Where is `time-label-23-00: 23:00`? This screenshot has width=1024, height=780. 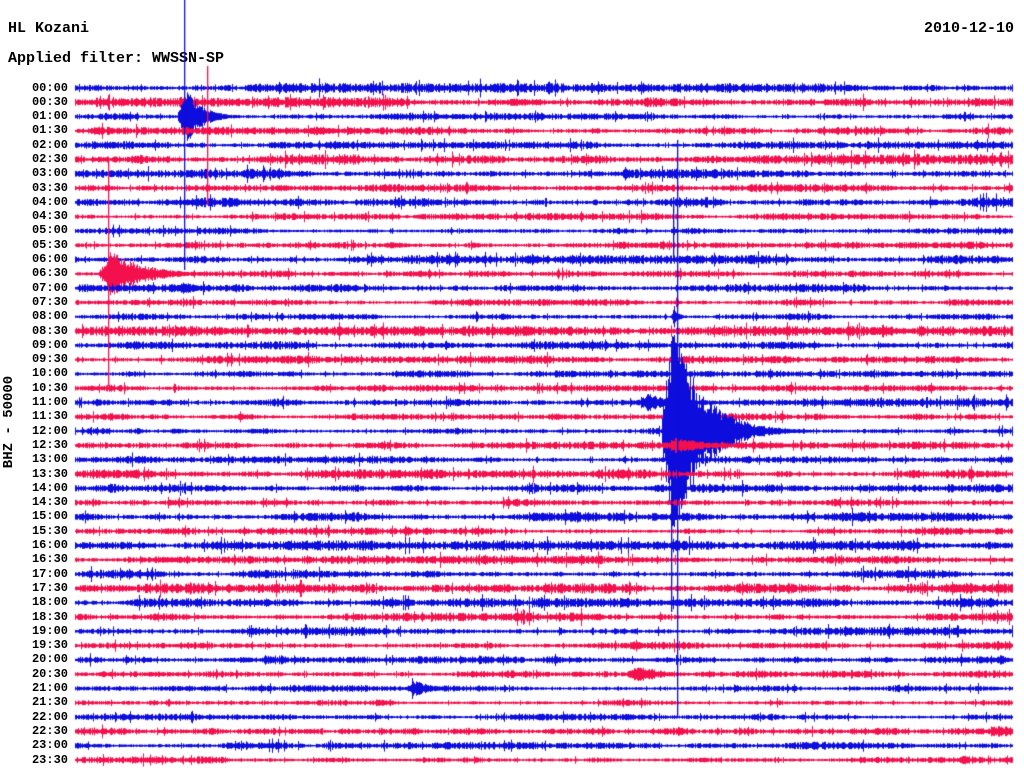 time-label-23-00: 23:00 is located at coordinates (49, 745).